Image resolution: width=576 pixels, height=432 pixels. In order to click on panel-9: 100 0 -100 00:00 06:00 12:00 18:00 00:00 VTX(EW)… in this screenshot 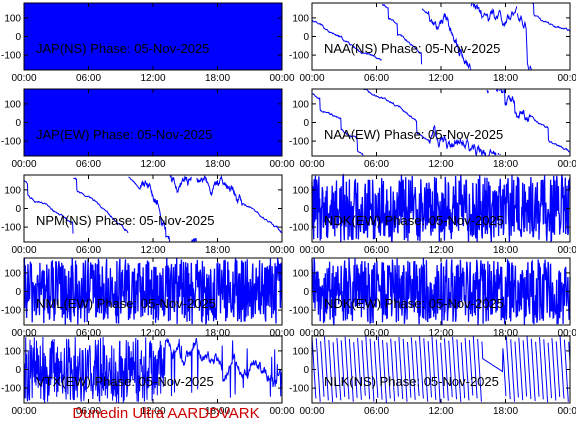, I will do `click(148, 376)`.